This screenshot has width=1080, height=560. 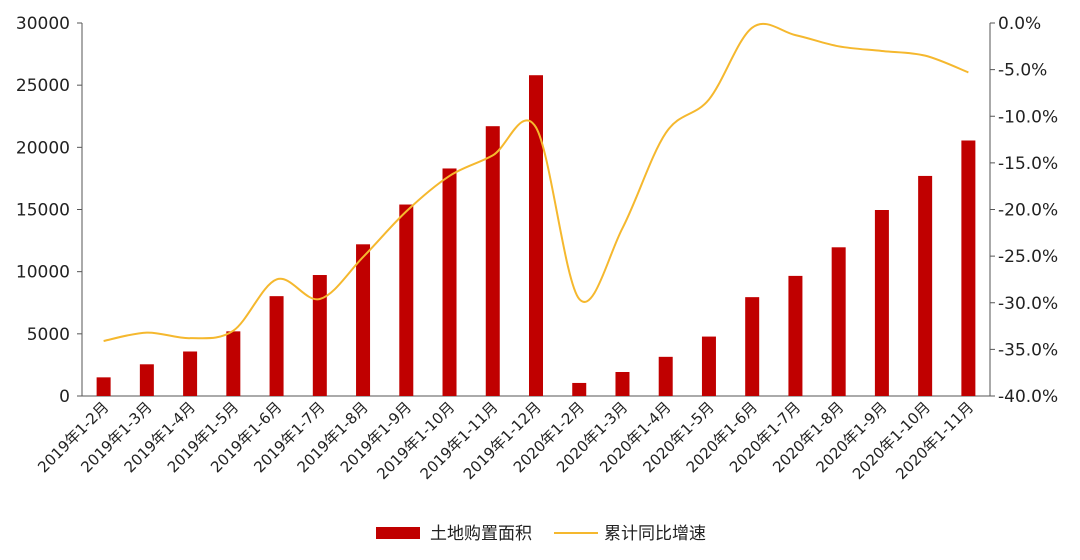 What do you see at coordinates (43, 273) in the screenshot?
I see `left-tick-label: 10000` at bounding box center [43, 273].